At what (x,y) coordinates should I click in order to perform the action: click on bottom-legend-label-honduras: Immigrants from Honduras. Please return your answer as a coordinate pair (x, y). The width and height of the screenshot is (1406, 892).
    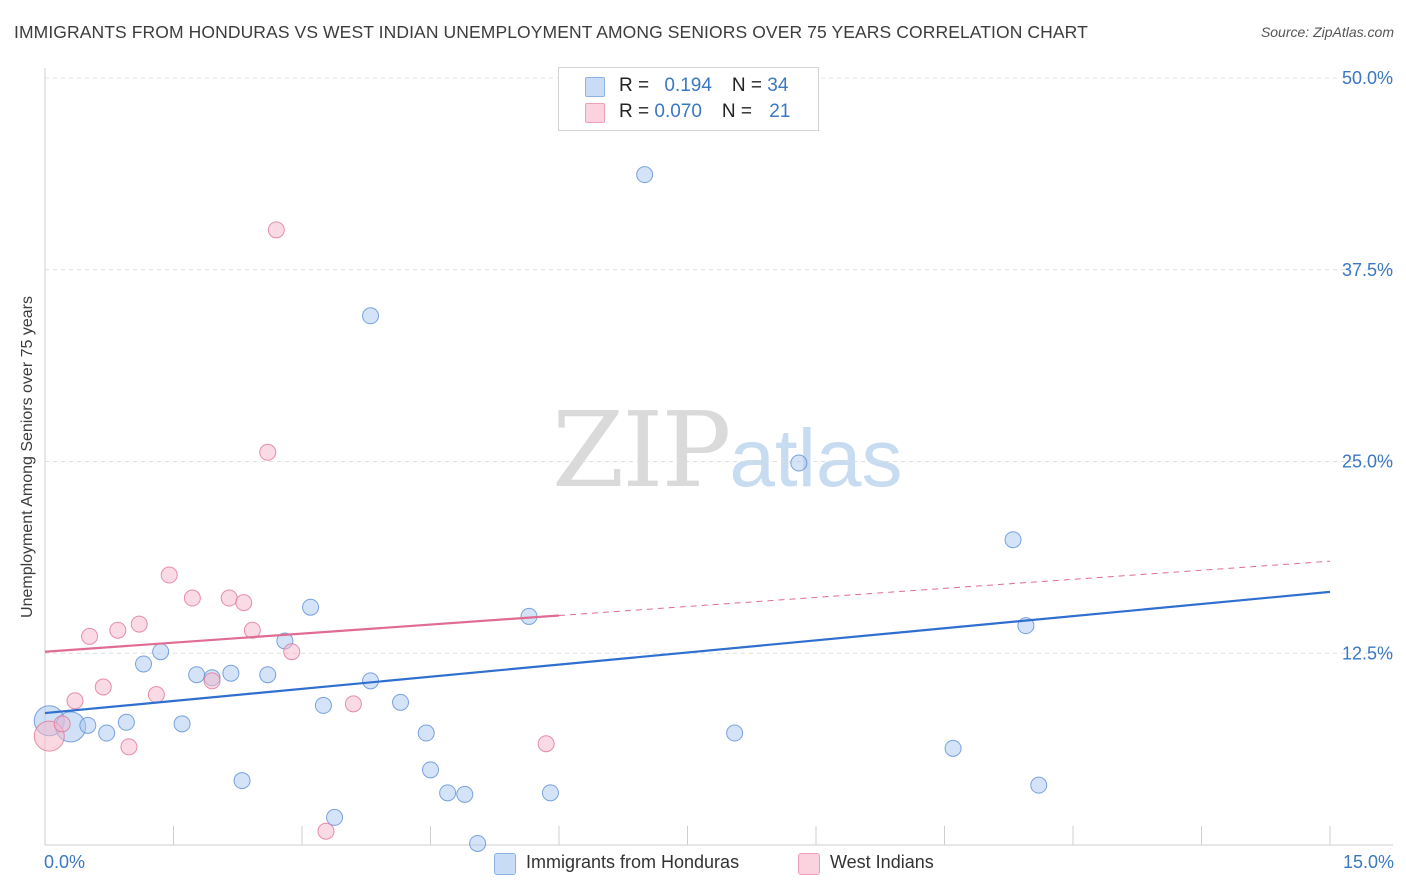
    Looking at the image, I should click on (633, 862).